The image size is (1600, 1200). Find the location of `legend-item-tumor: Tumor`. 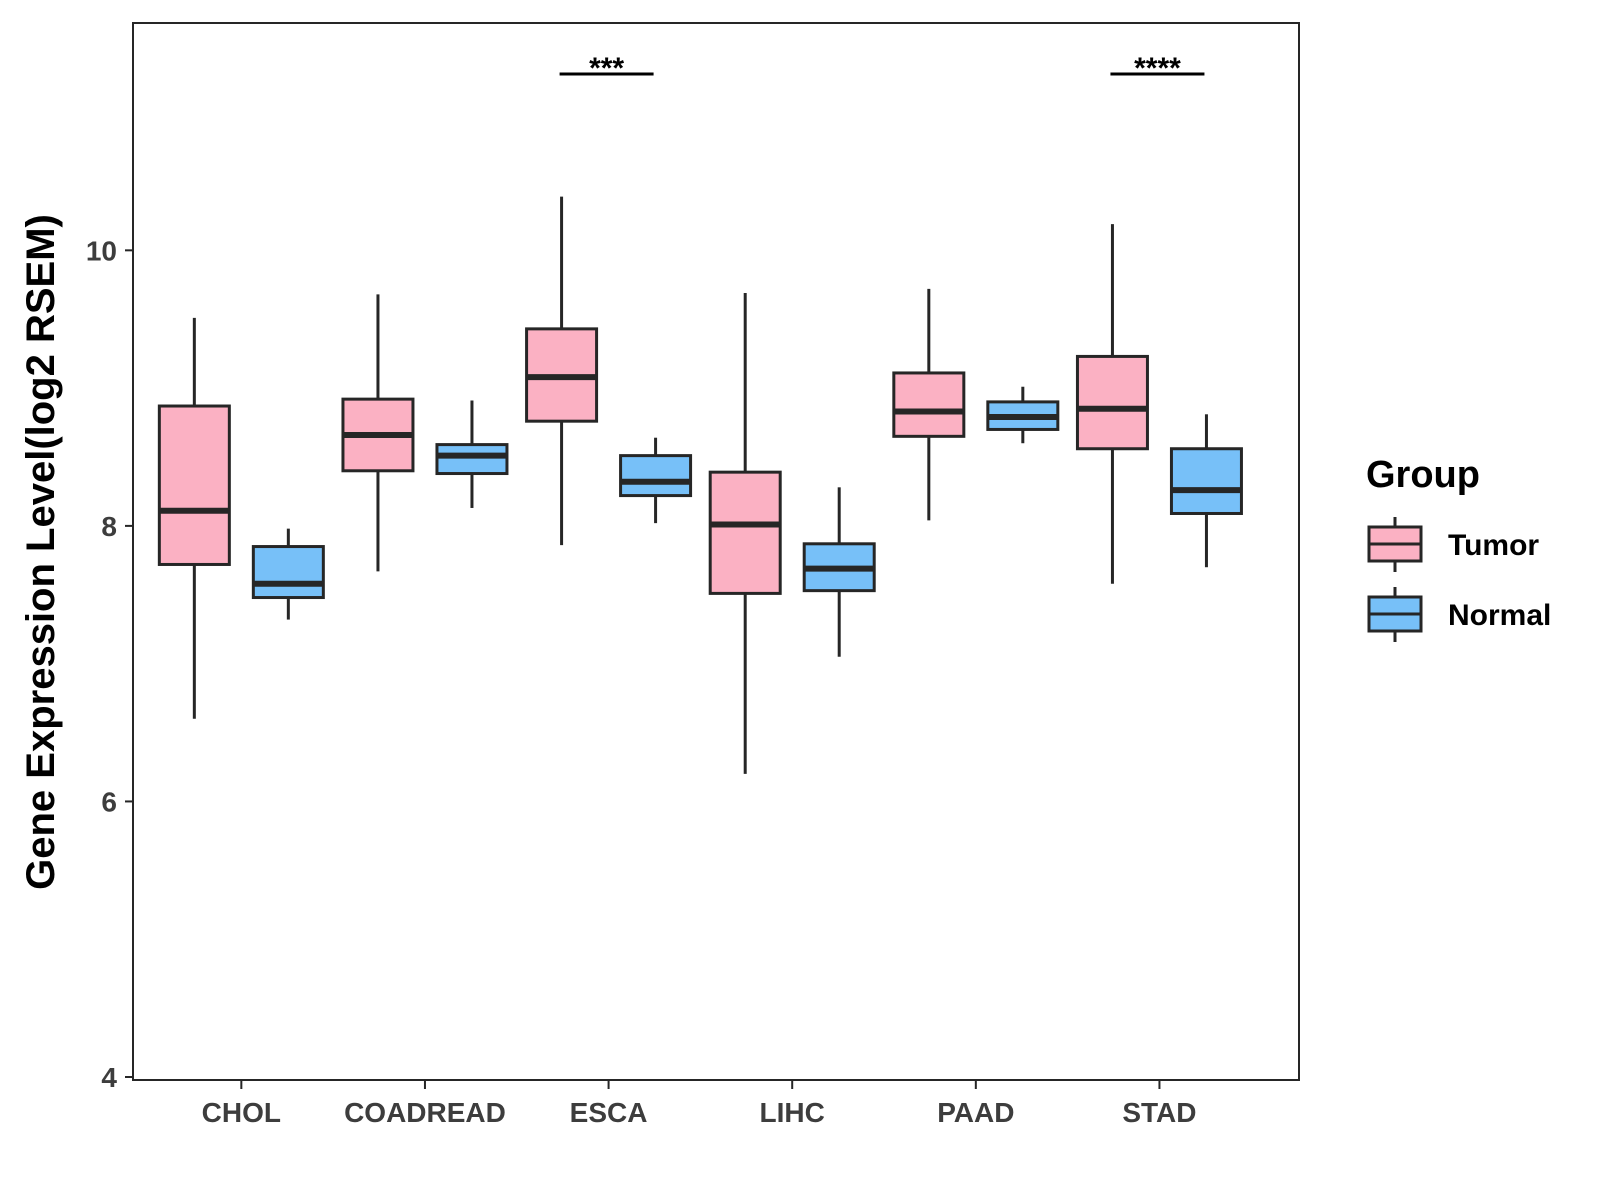

legend-item-tumor: Tumor is located at coordinates (1453, 544).